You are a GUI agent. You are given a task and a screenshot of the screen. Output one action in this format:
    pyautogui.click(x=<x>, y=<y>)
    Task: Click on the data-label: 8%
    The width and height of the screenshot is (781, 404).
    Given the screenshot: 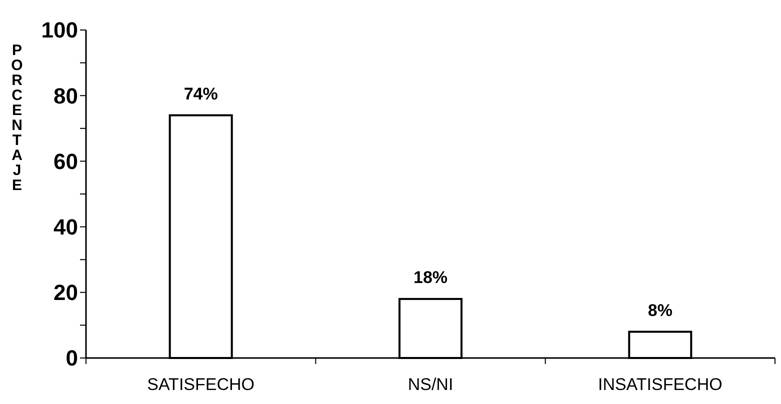 What is the action you would take?
    pyautogui.click(x=660, y=310)
    